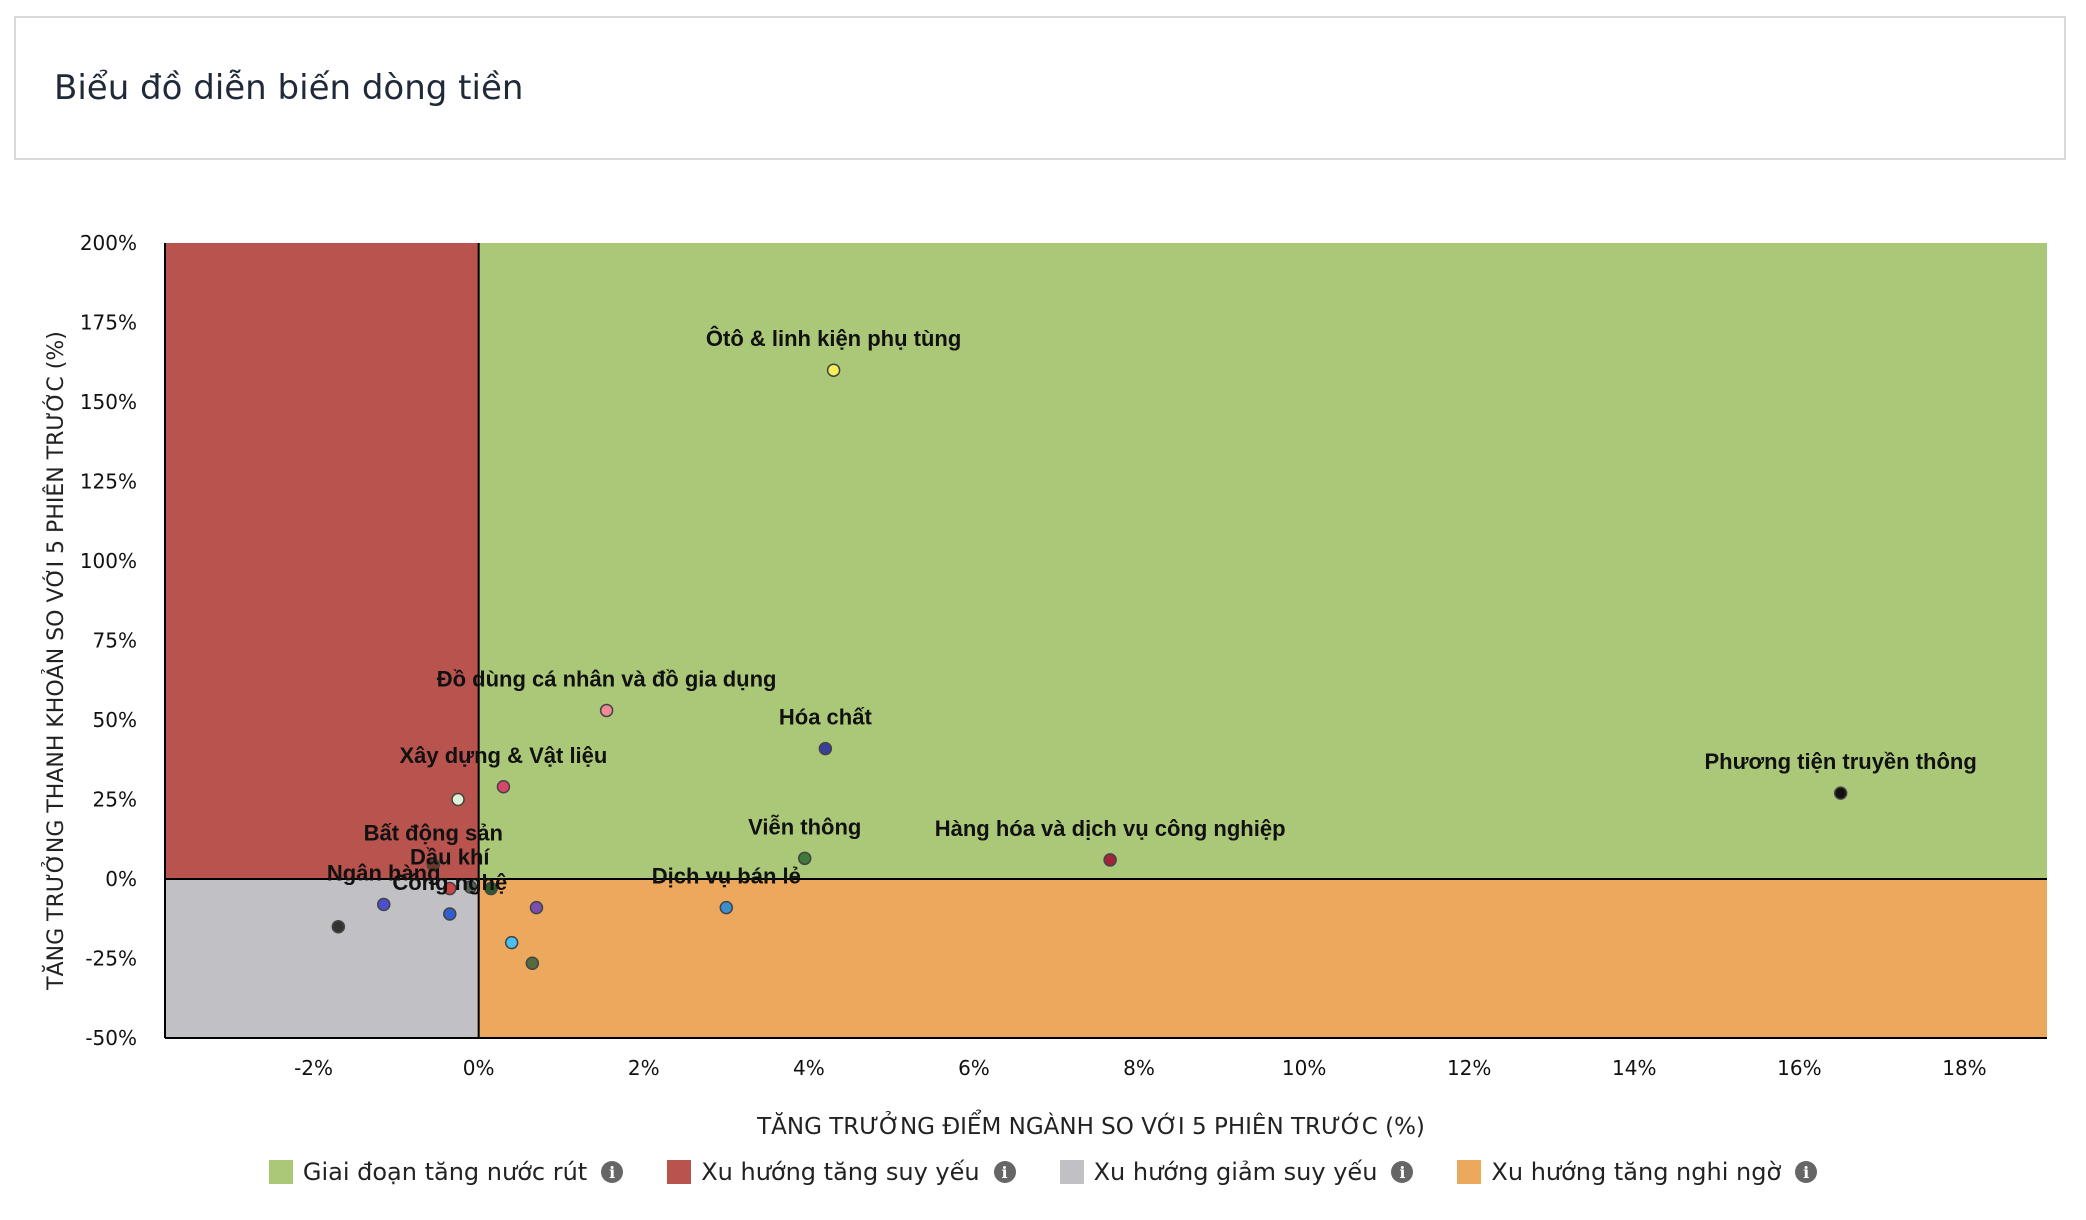 This screenshot has width=2086, height=1220. What do you see at coordinates (289, 88) in the screenshot?
I see `page-title: Biểu đồ diễn biến dòng tiền` at bounding box center [289, 88].